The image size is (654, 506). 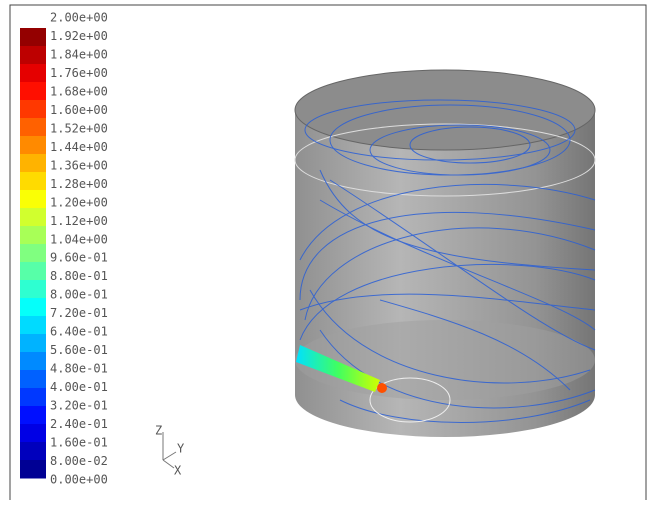 What do you see at coordinates (79, 387) in the screenshot?
I see `colorbar-label: 4.00e-01` at bounding box center [79, 387].